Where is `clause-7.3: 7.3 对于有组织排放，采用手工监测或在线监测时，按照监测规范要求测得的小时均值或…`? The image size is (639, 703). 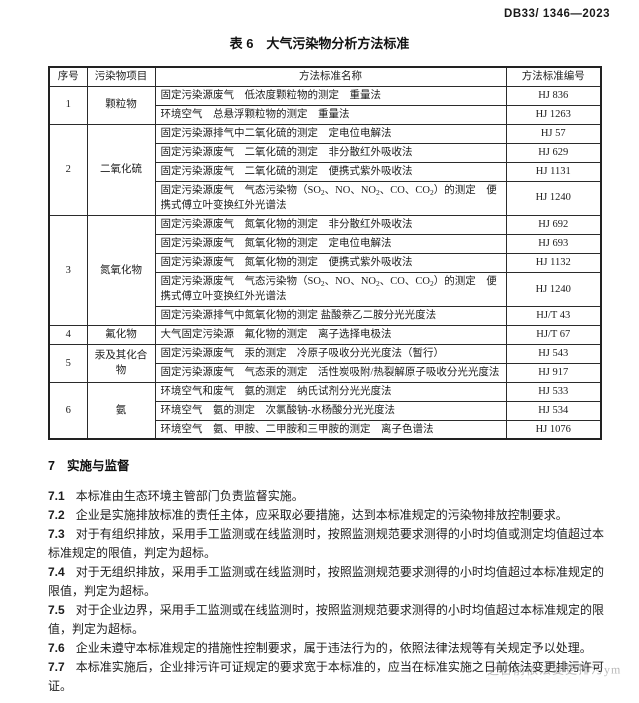 clause-7.3: 7.3 对于有组织排放，采用手工监测或在线监测时，按照监测规范要求测得的小时均值或… is located at coordinates (326, 544).